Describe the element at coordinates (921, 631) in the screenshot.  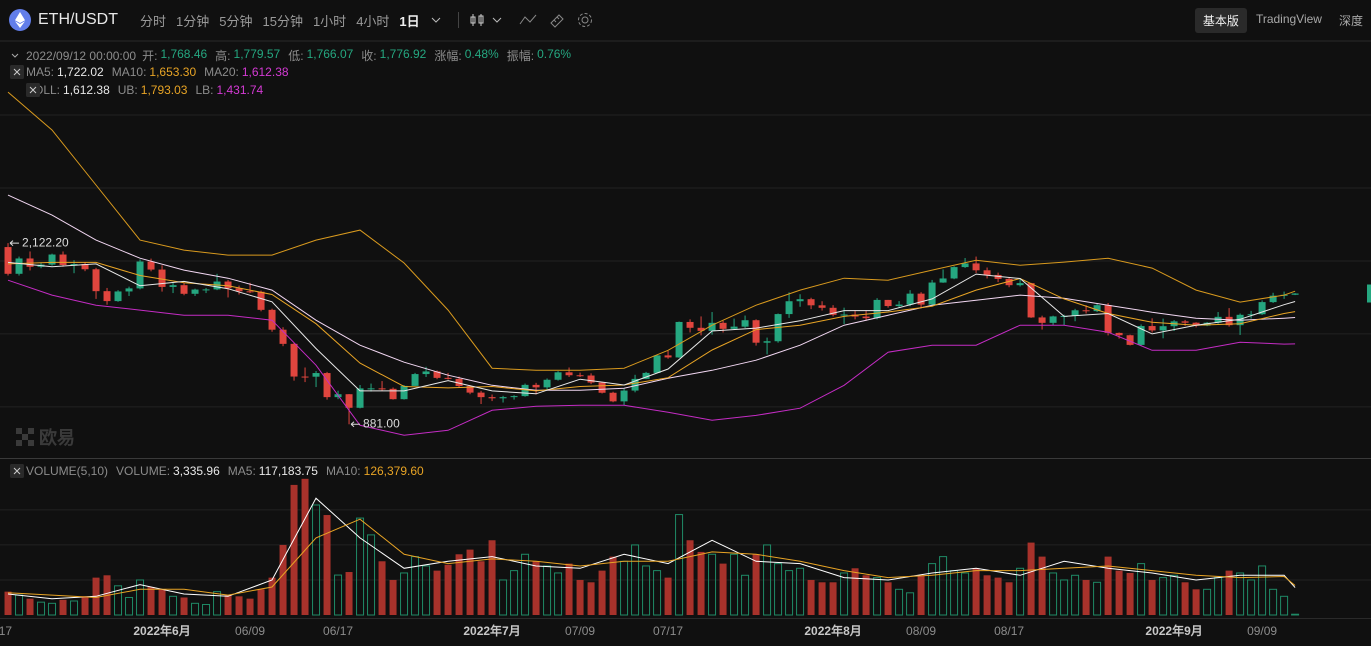
I see `x-tick-label: 08/09` at that location.